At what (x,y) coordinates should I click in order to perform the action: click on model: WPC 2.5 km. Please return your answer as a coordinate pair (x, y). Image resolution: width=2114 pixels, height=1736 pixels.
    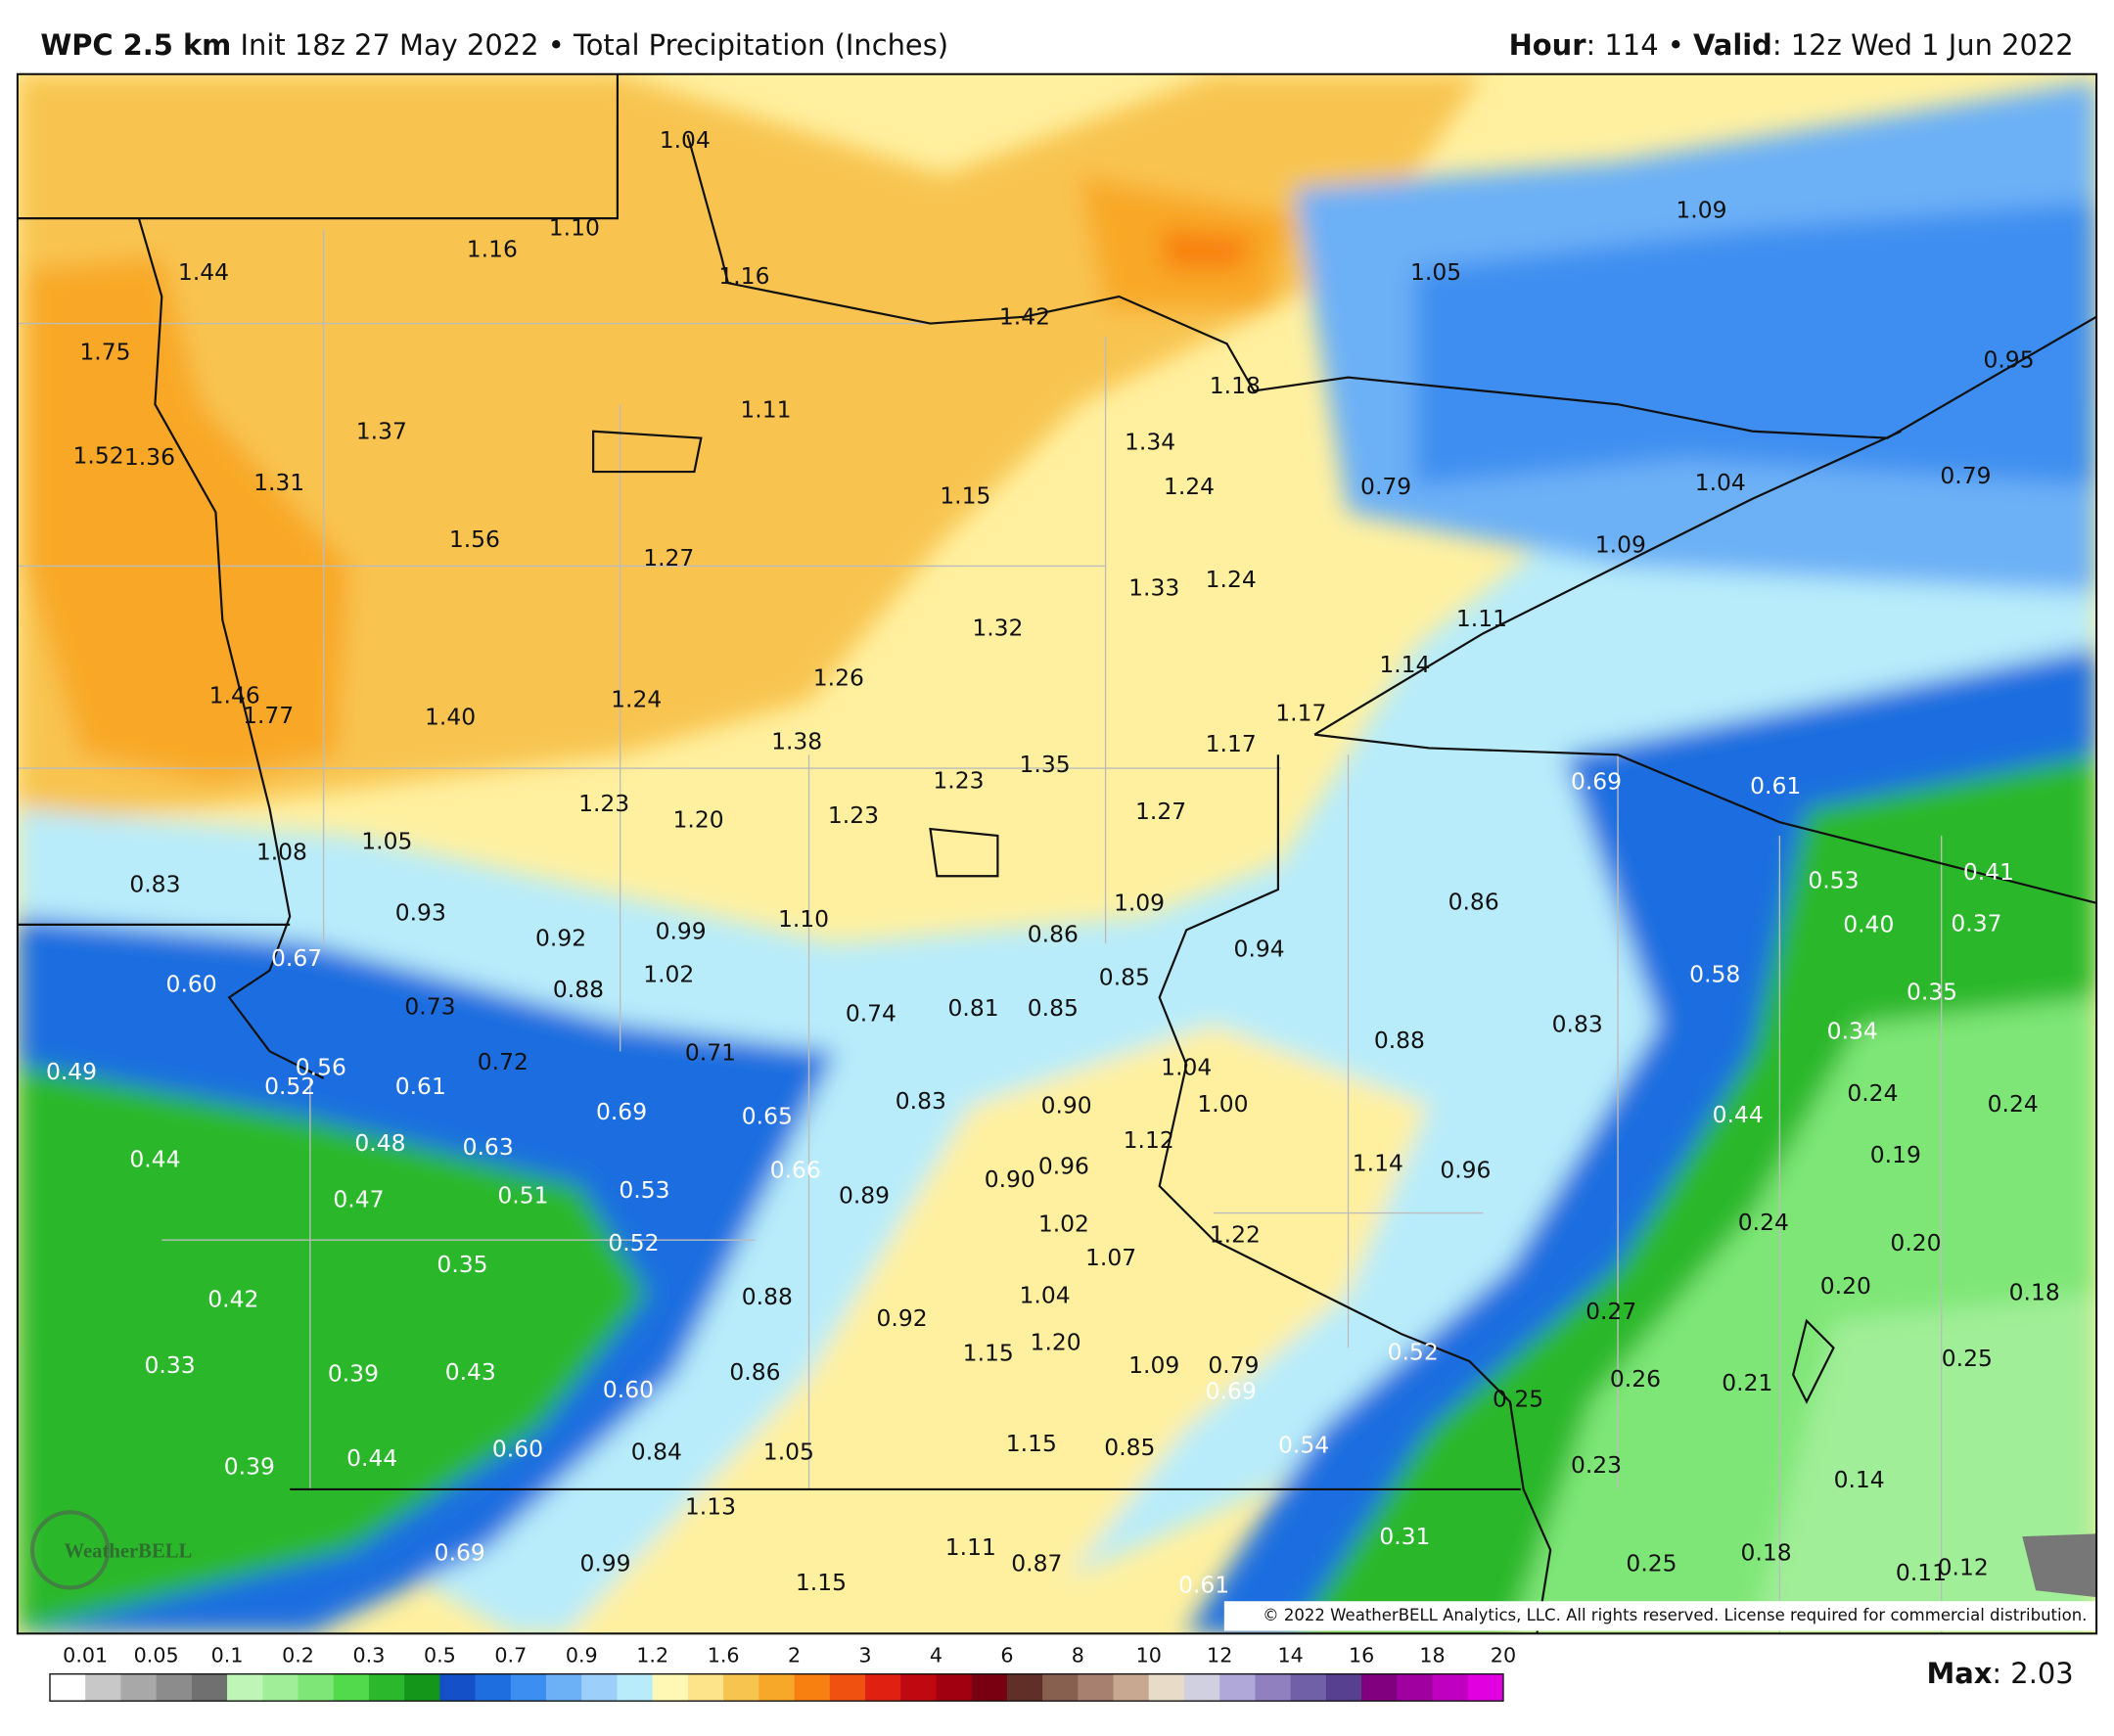
    Looking at the image, I should click on (136, 45).